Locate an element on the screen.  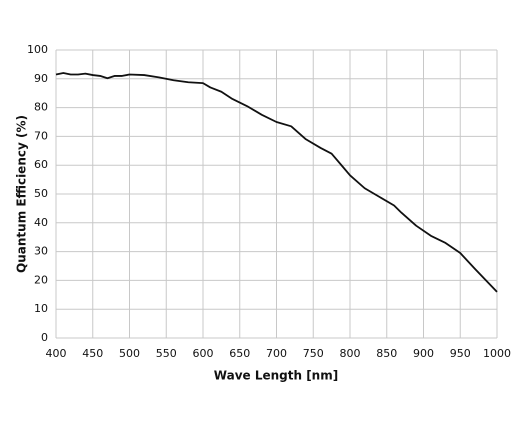
y-tick-label: 90 is located at coordinates (41, 78).